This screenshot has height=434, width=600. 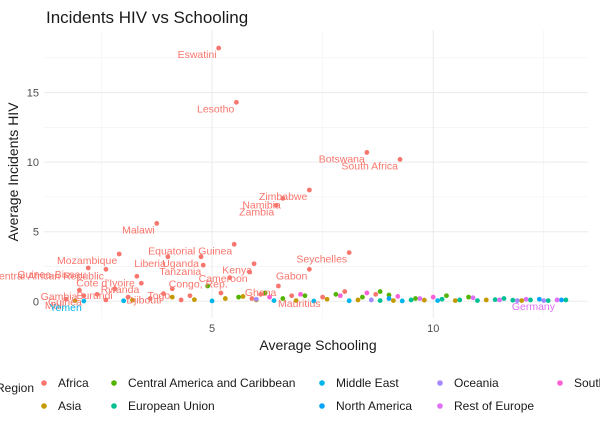 What do you see at coordinates (51, 275) in the screenshot?
I see `point-label: Guinea-Bissau` at bounding box center [51, 275].